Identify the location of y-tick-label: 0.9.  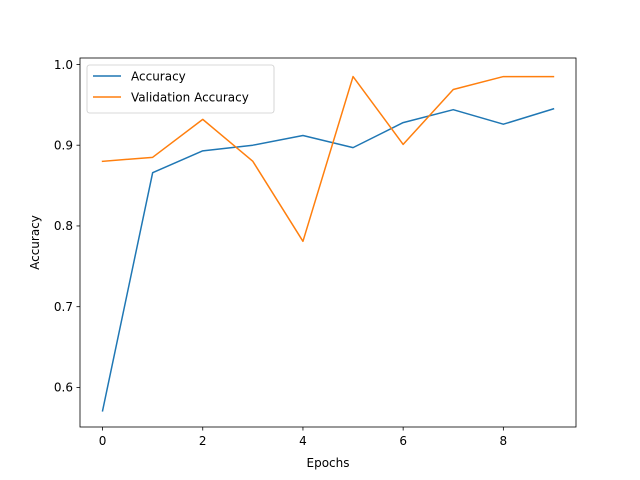
(63, 146).